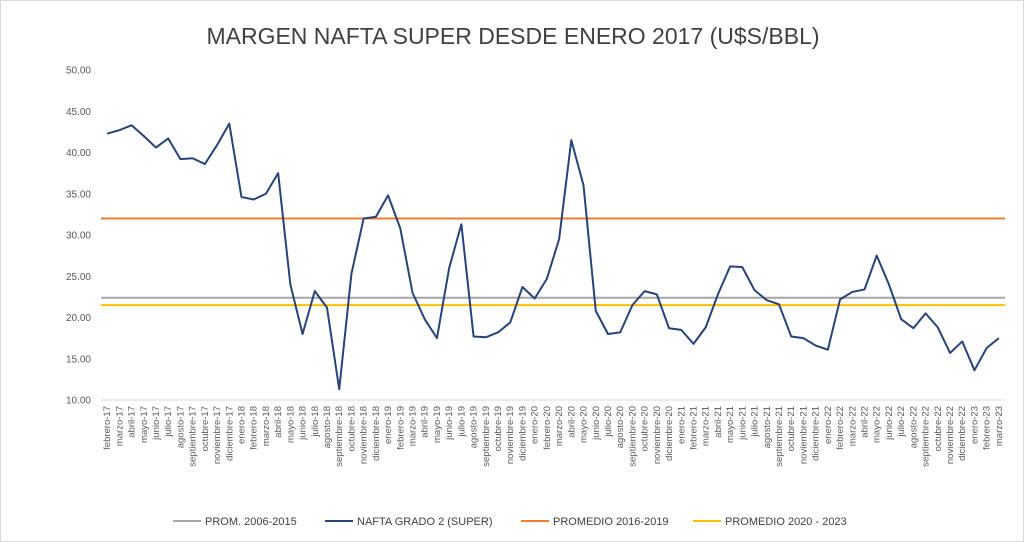 Image resolution: width=1024 pixels, height=542 pixels. What do you see at coordinates (327, 427) in the screenshot?
I see `x-tick-label: agosto-18` at bounding box center [327, 427].